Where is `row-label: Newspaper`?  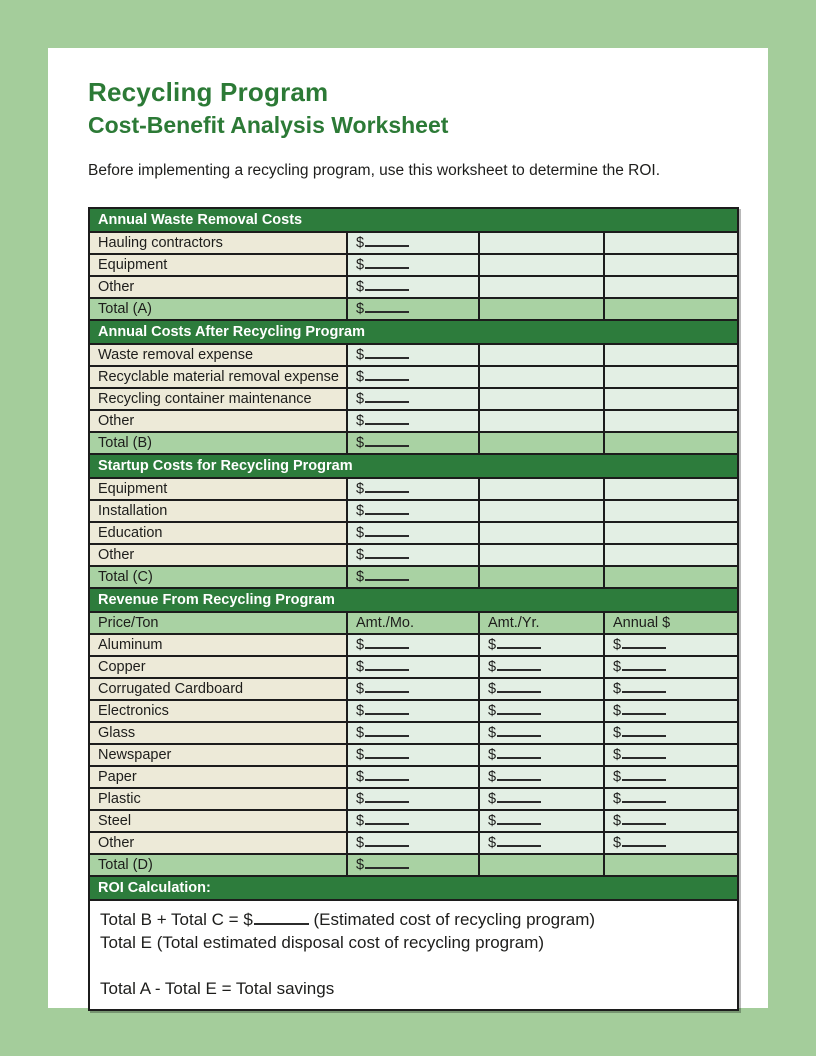 row-label: Newspaper is located at coordinates (218, 755).